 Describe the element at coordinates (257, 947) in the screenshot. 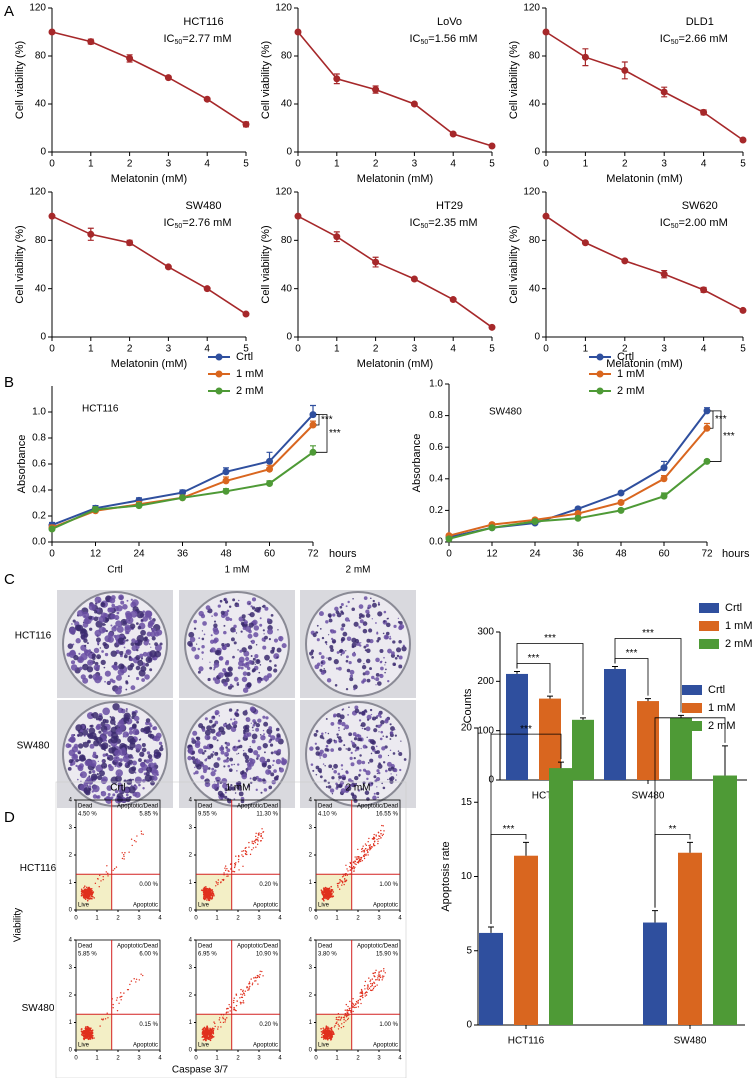

I see `quadrant-name: Apoptotic/Dead` at that location.